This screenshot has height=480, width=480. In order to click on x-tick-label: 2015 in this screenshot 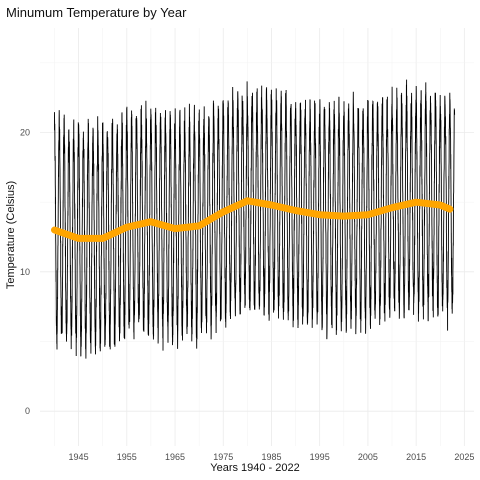, I will do `click(416, 457)`.